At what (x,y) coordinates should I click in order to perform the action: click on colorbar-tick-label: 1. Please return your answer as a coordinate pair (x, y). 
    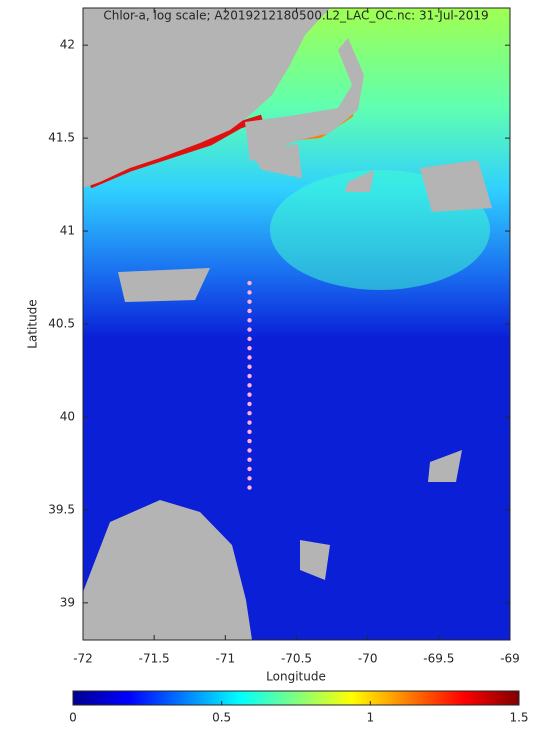
    Looking at the image, I should click on (371, 718).